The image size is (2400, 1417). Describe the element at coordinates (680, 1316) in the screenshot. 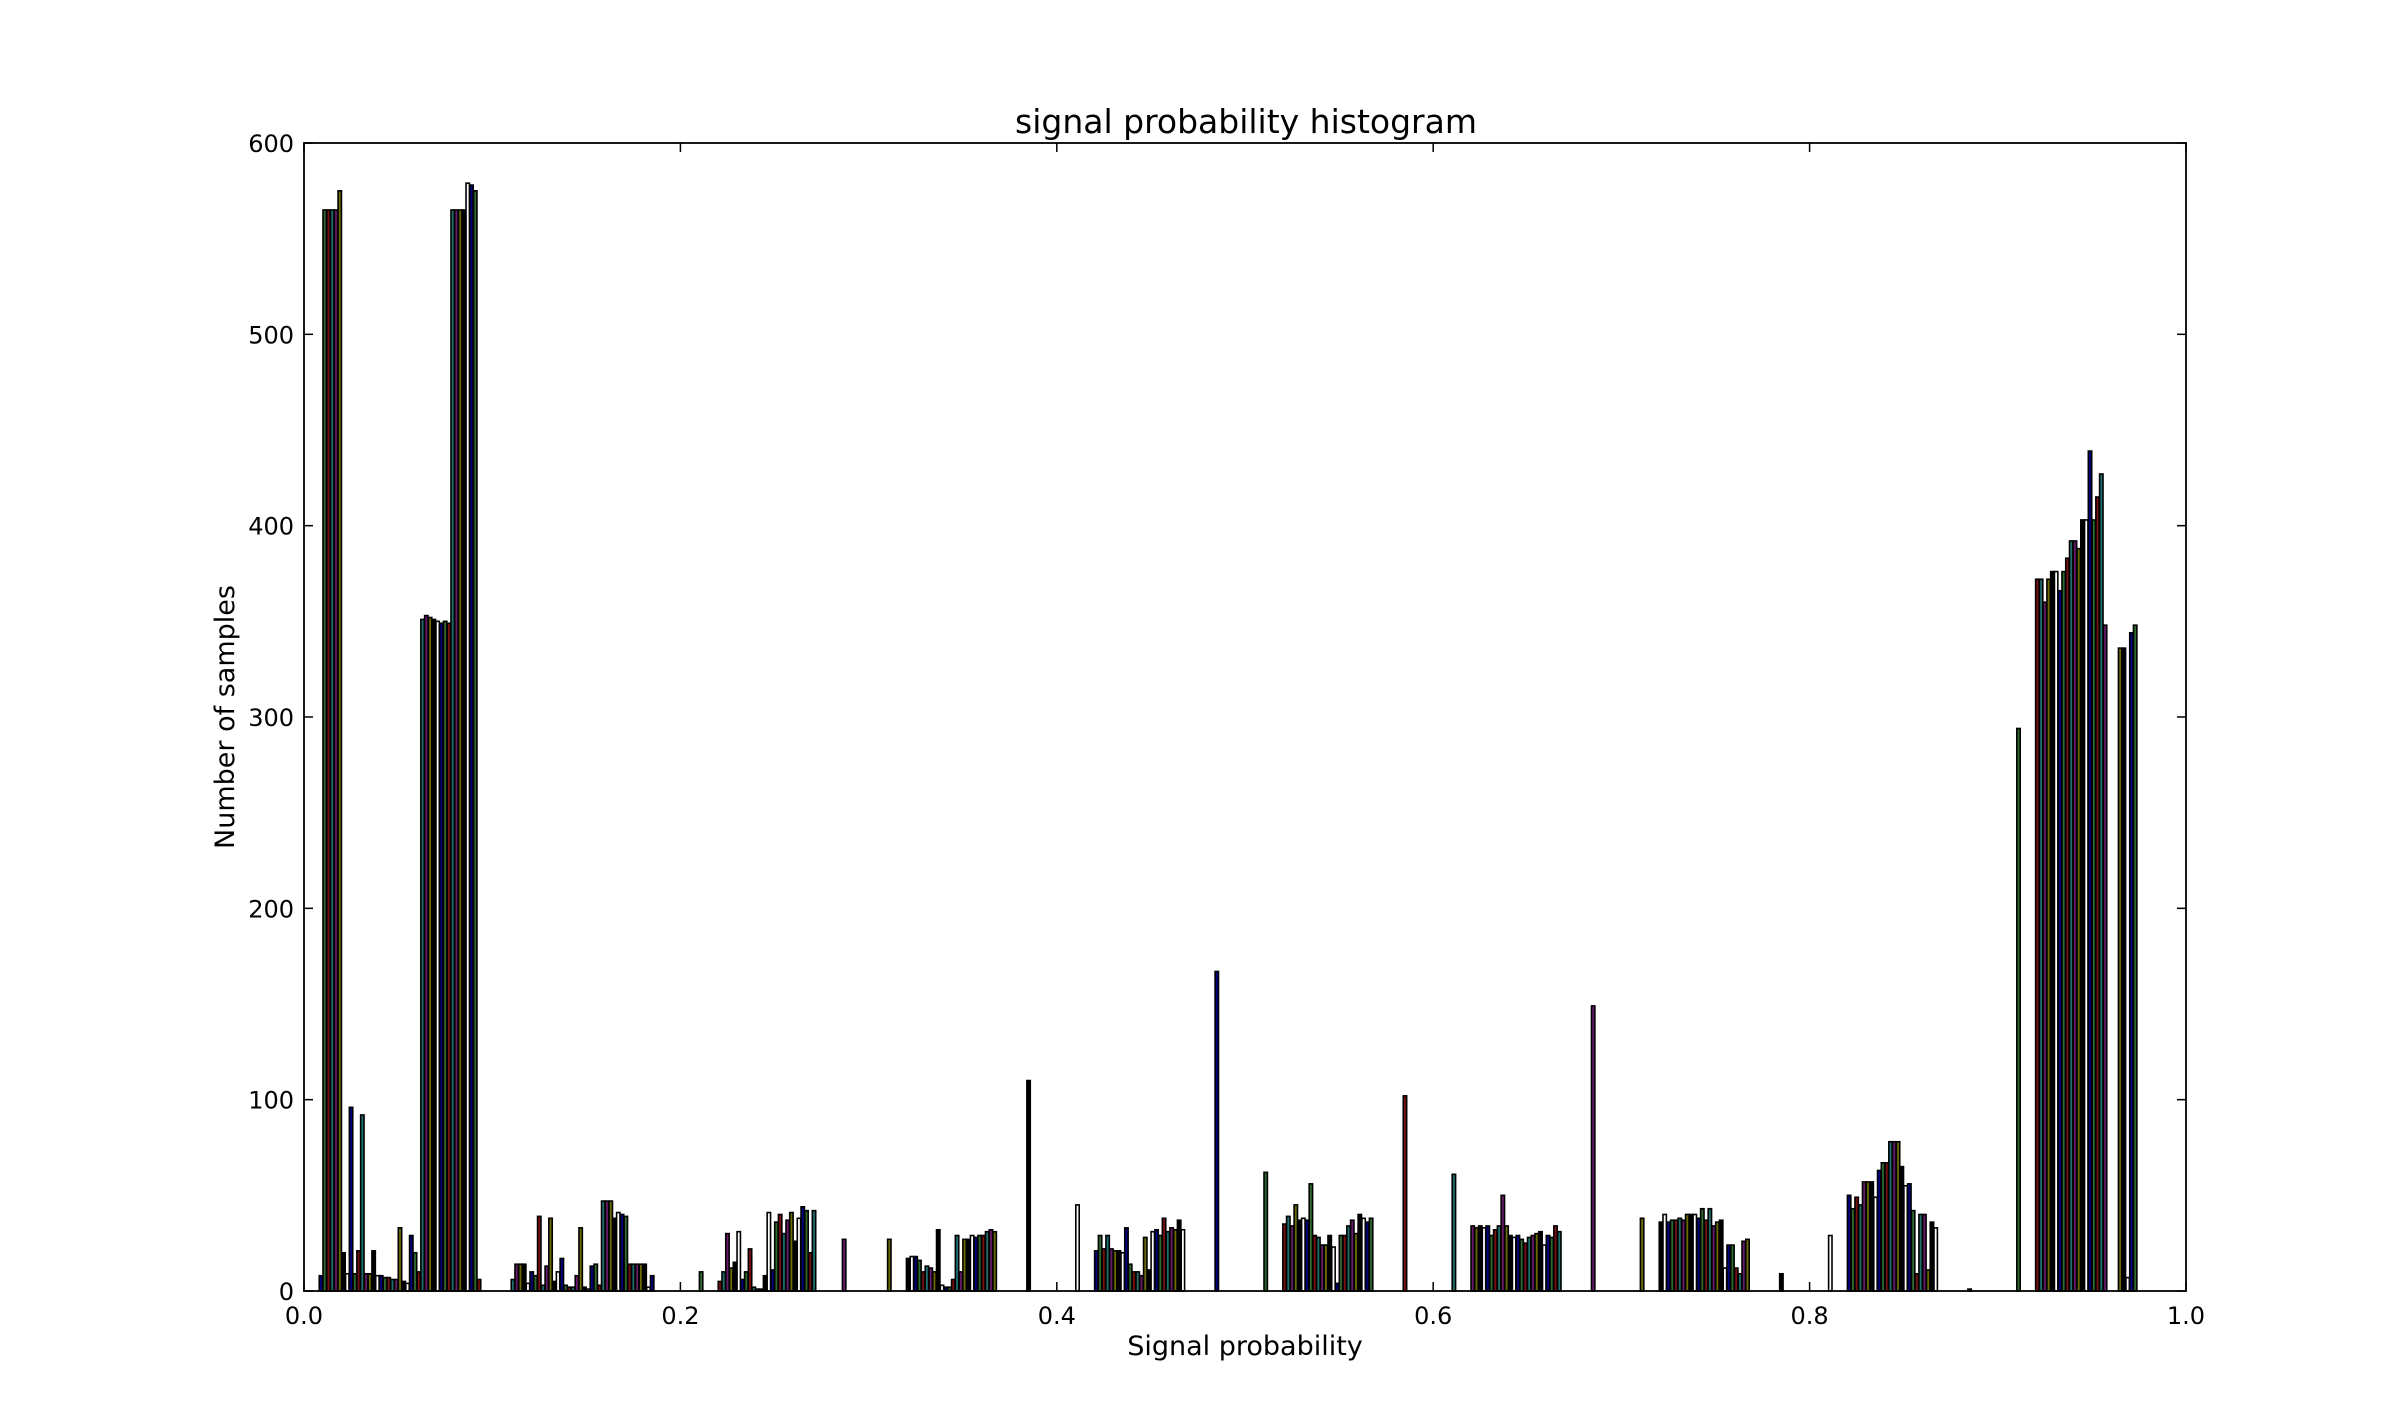

I see `x-tick-label: 0.2` at that location.